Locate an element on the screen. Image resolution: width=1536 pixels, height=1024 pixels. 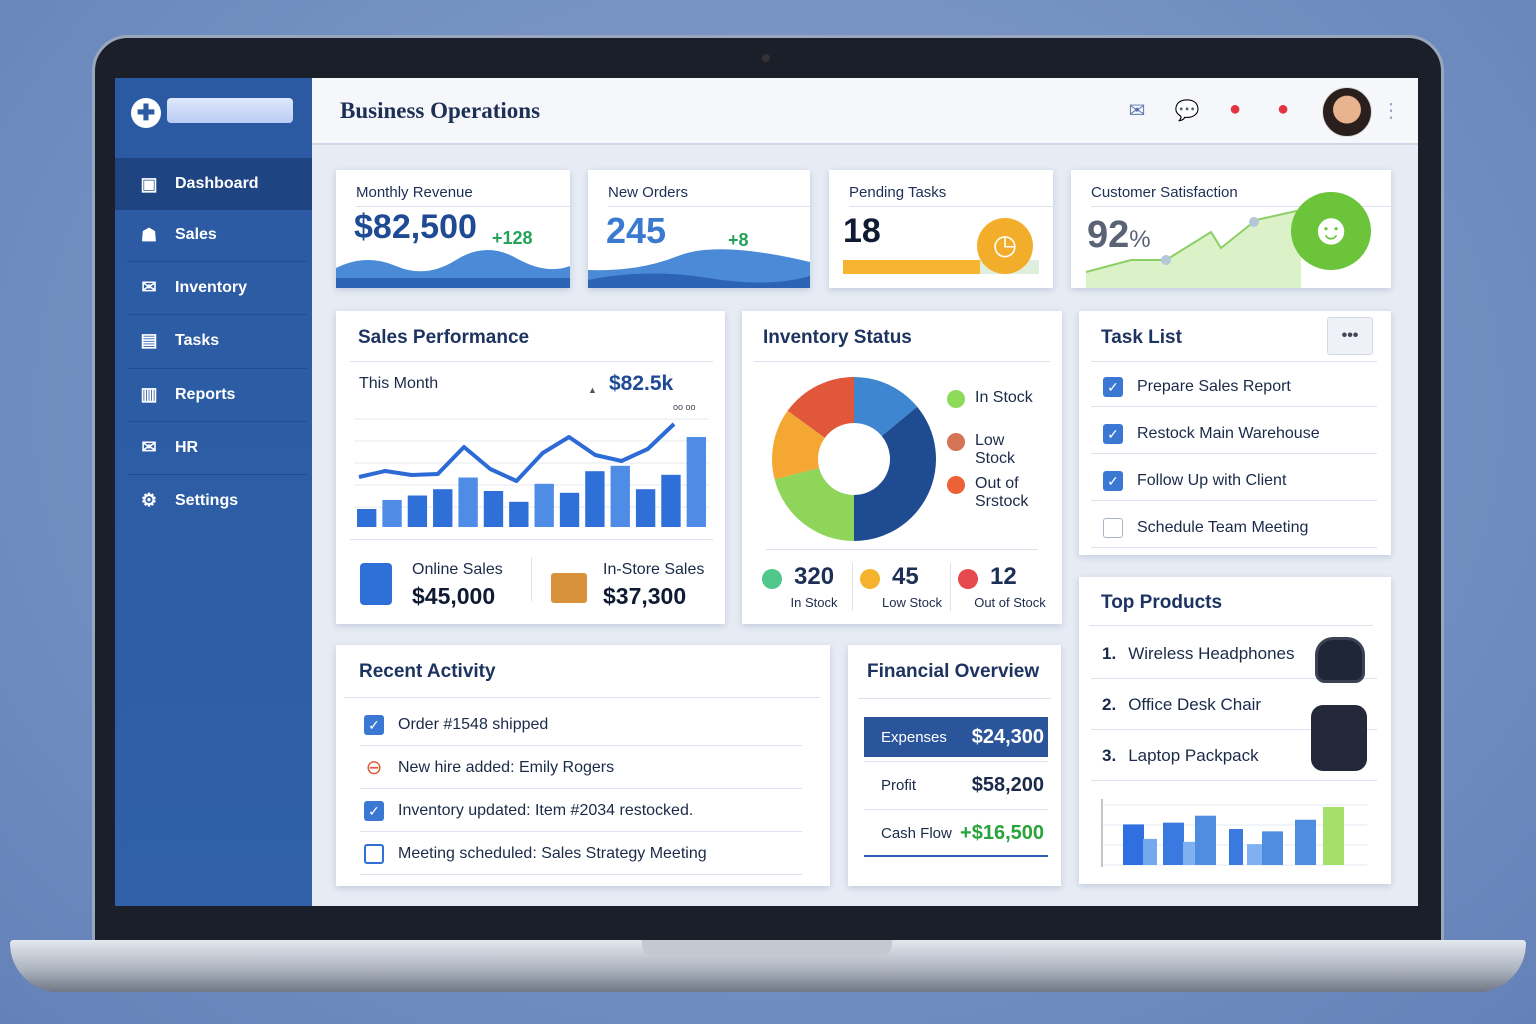
avatar is located at coordinates (1347, 112).